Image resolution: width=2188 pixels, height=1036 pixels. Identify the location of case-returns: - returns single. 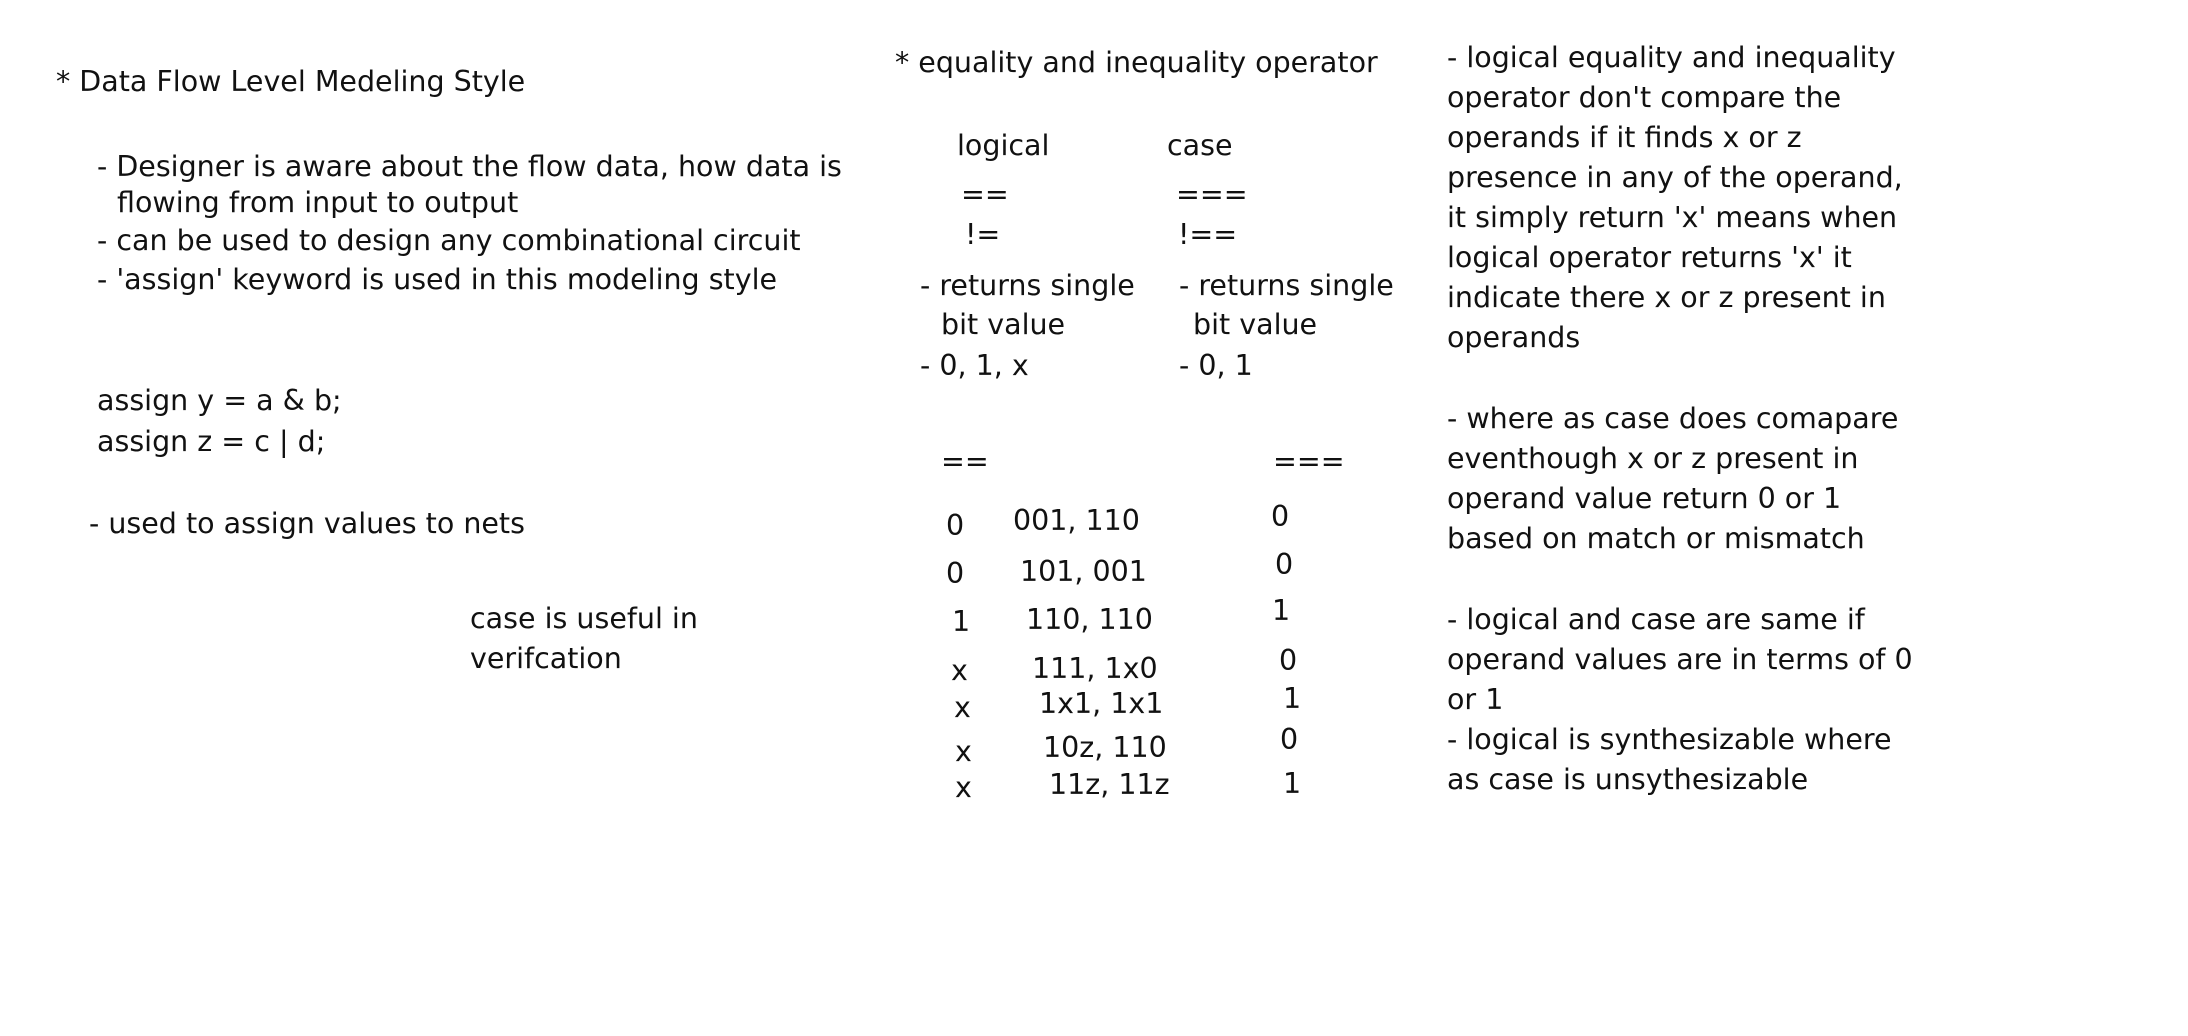
(1286, 285).